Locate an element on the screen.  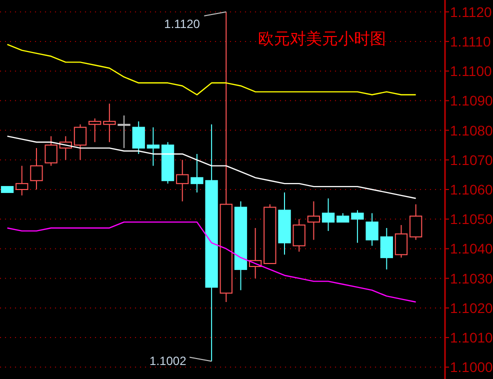
y-tick-label: 1.1020 is located at coordinates (471, 308).